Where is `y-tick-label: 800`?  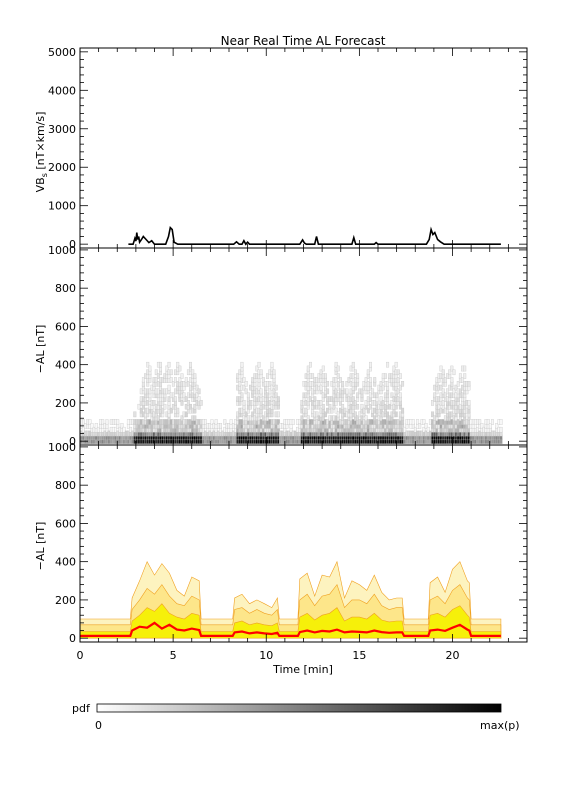 y-tick-label: 800 is located at coordinates (65, 485).